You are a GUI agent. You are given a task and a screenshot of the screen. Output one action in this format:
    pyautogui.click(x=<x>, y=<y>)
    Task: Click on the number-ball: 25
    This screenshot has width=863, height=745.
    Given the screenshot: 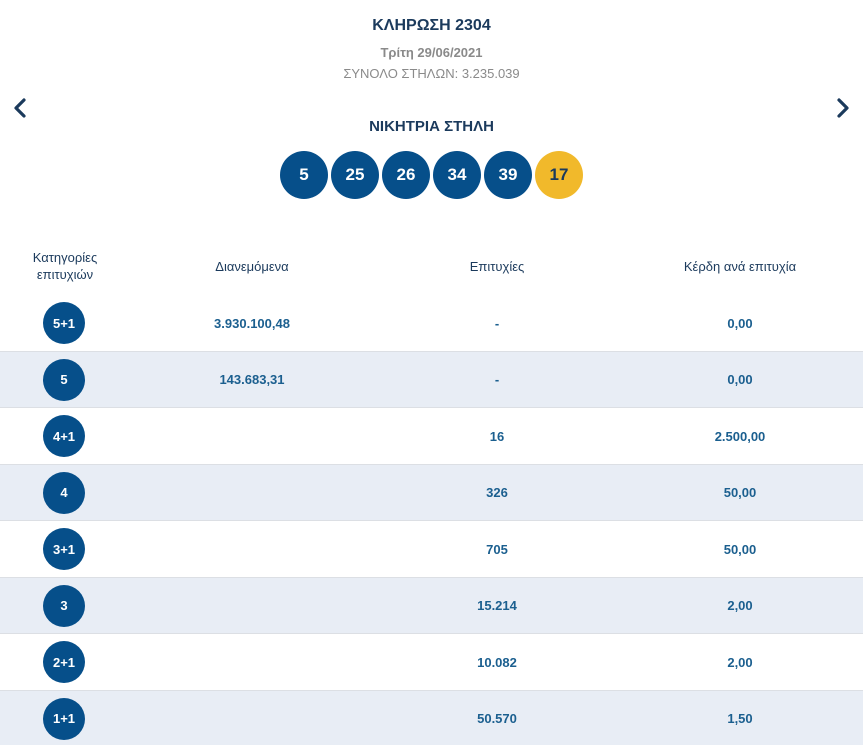 What is the action you would take?
    pyautogui.click(x=355, y=175)
    